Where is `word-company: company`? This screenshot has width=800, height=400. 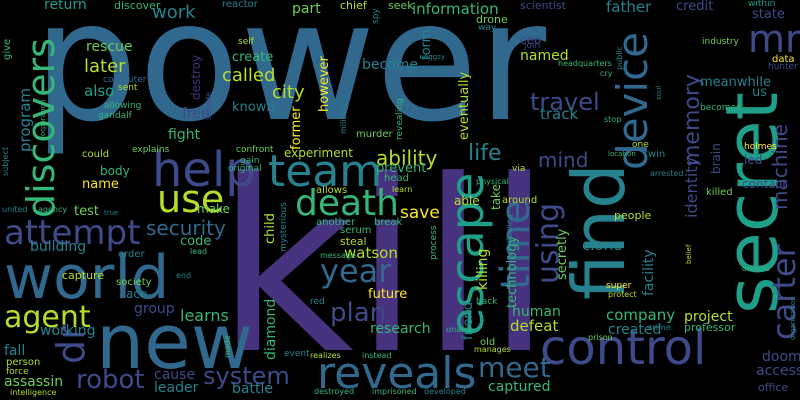 word-company: company is located at coordinates (641, 315).